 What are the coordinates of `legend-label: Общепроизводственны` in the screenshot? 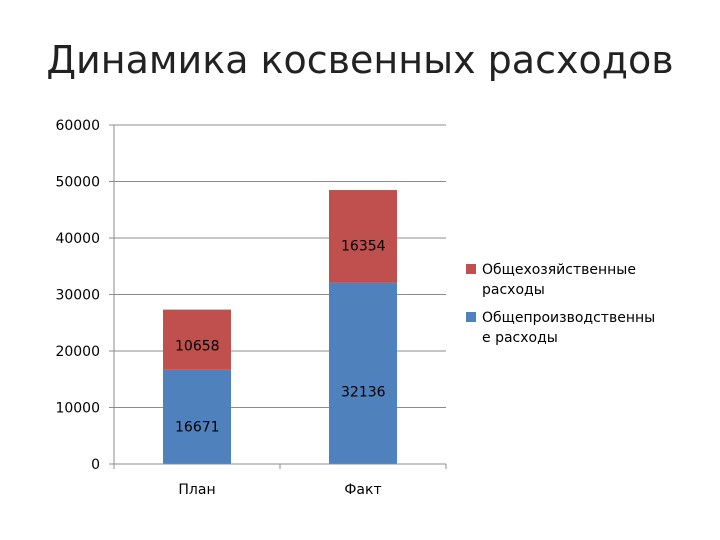 It's located at (568, 318).